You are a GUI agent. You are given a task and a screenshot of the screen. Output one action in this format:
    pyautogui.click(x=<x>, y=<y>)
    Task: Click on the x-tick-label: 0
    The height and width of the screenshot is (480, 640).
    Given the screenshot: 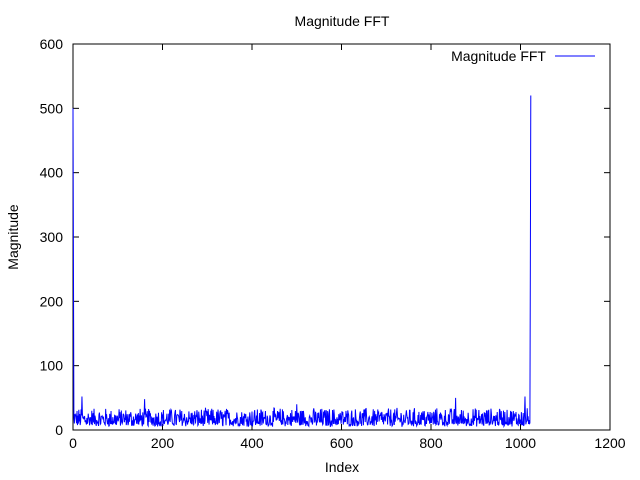 What is the action you would take?
    pyautogui.click(x=73, y=443)
    